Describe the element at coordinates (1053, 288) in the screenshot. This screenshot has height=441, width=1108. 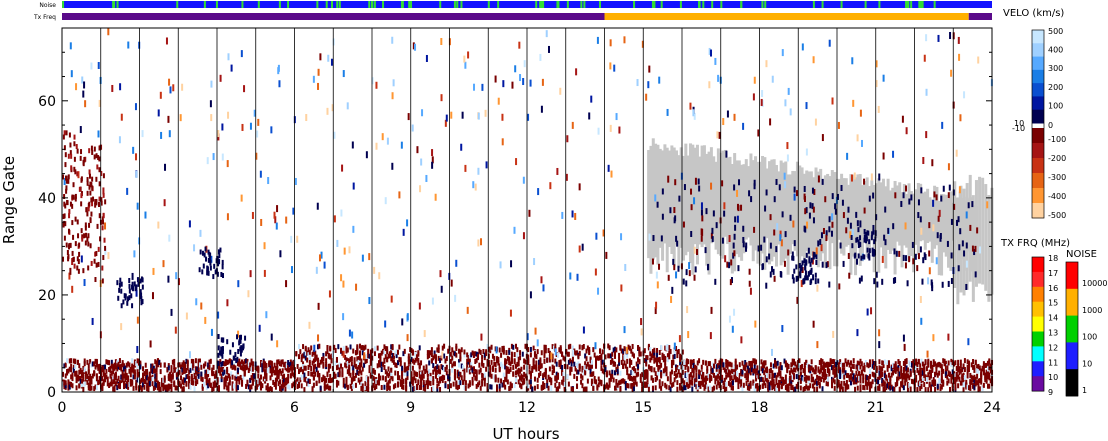
I see `txfreq-label: 16` at that location.